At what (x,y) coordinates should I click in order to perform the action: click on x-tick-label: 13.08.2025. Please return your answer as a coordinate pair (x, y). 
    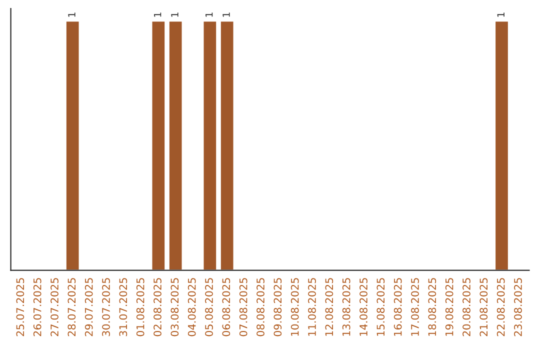
    Looking at the image, I should click on (346, 307).